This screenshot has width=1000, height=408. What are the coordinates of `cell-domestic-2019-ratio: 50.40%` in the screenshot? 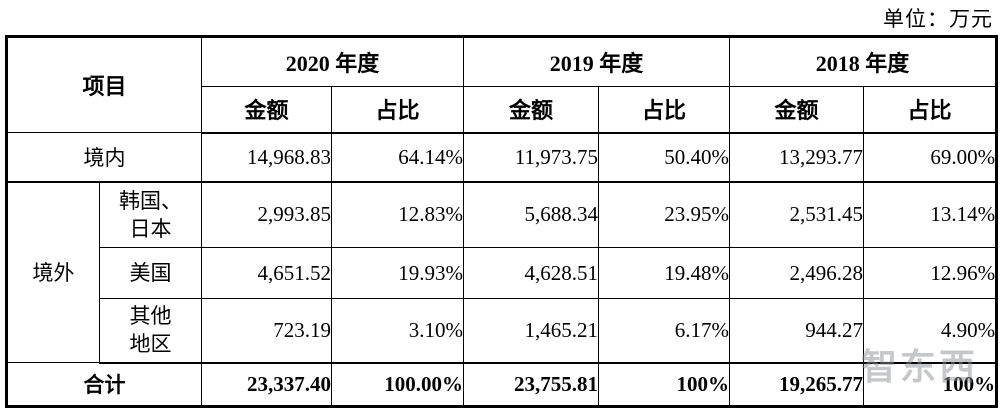 It's located at (664, 157).